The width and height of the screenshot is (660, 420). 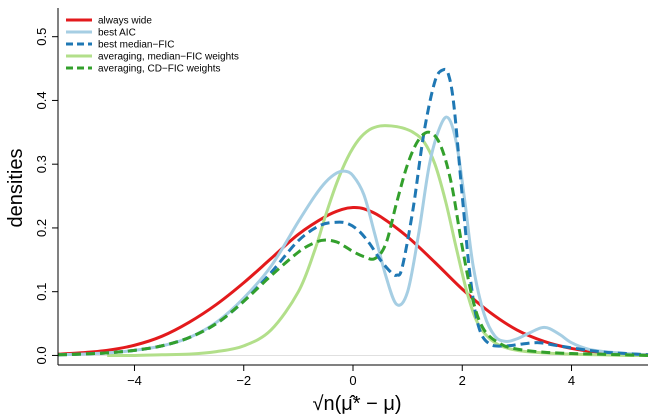 What do you see at coordinates (41, 37) in the screenshot?
I see `y-tick-label: 0.5` at bounding box center [41, 37].